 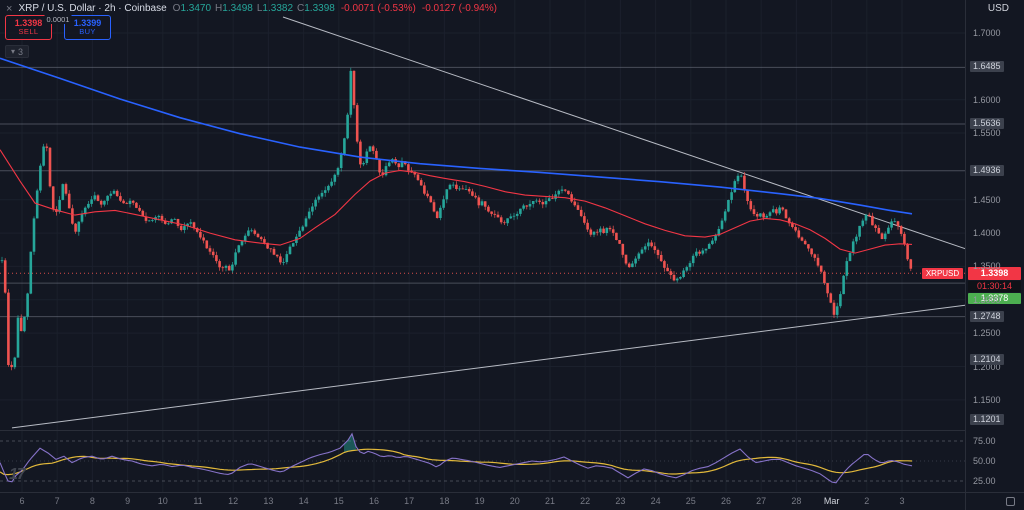 What do you see at coordinates (444, 501) in the screenshot?
I see `time-label: 18` at bounding box center [444, 501].